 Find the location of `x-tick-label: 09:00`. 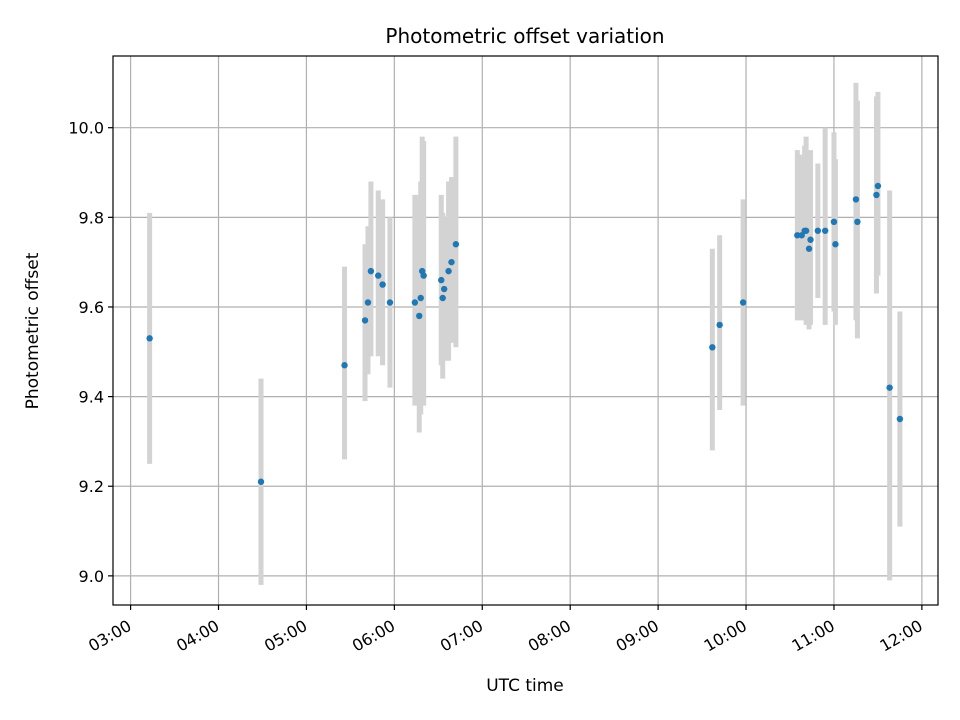

x-tick-label: 09:00 is located at coordinates (637, 636).